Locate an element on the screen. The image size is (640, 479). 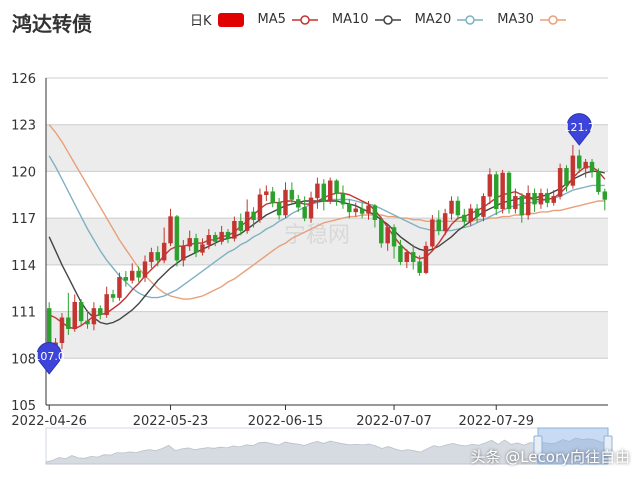
zoom-handle-left is located at coordinates (538, 446).